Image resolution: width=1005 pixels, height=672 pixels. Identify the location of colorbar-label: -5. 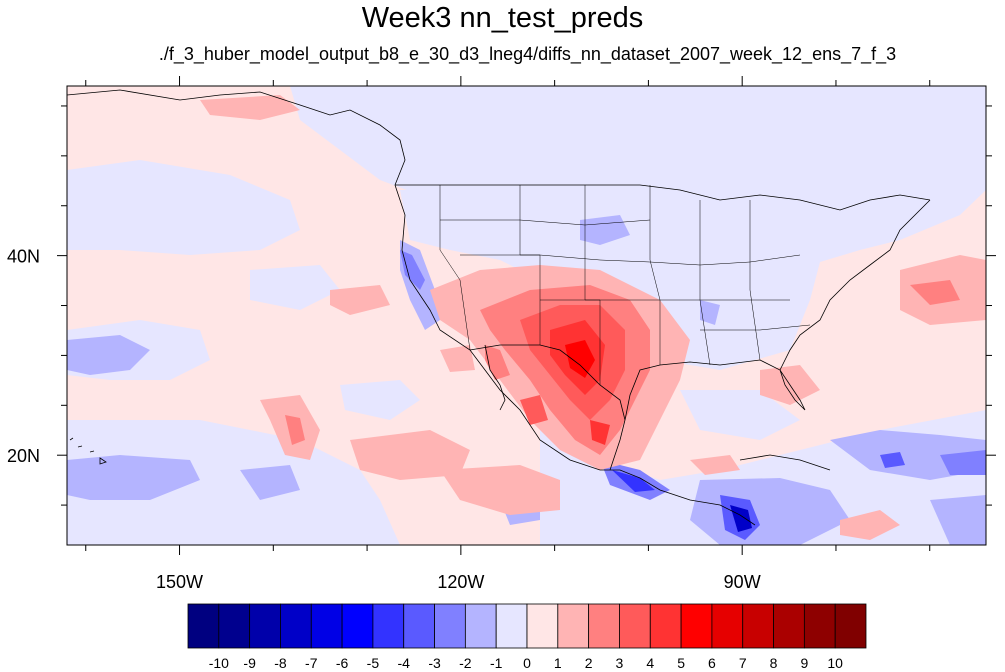
(373, 663).